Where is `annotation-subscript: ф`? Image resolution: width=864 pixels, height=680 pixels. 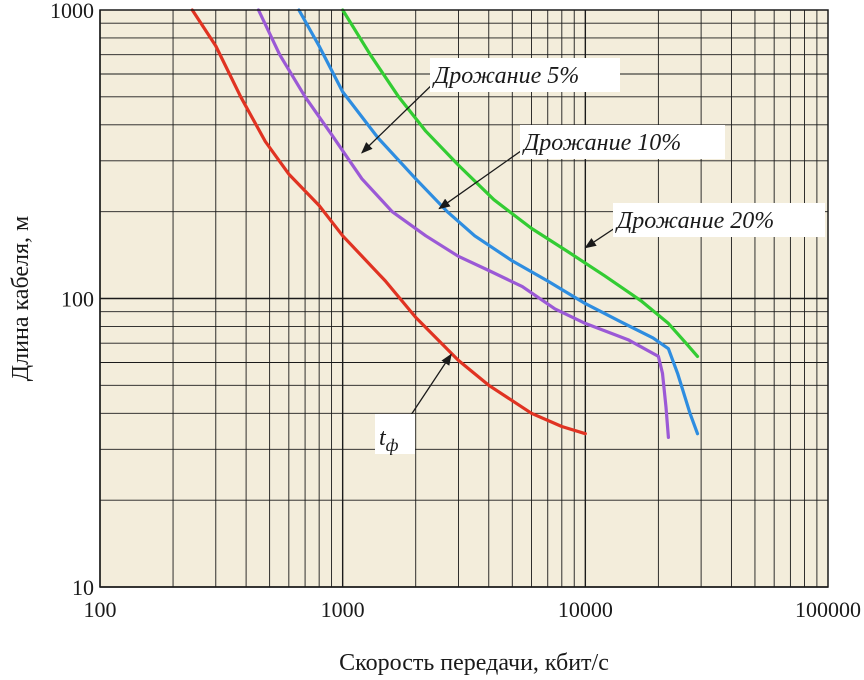
annotation-subscript: ф is located at coordinates (392, 445).